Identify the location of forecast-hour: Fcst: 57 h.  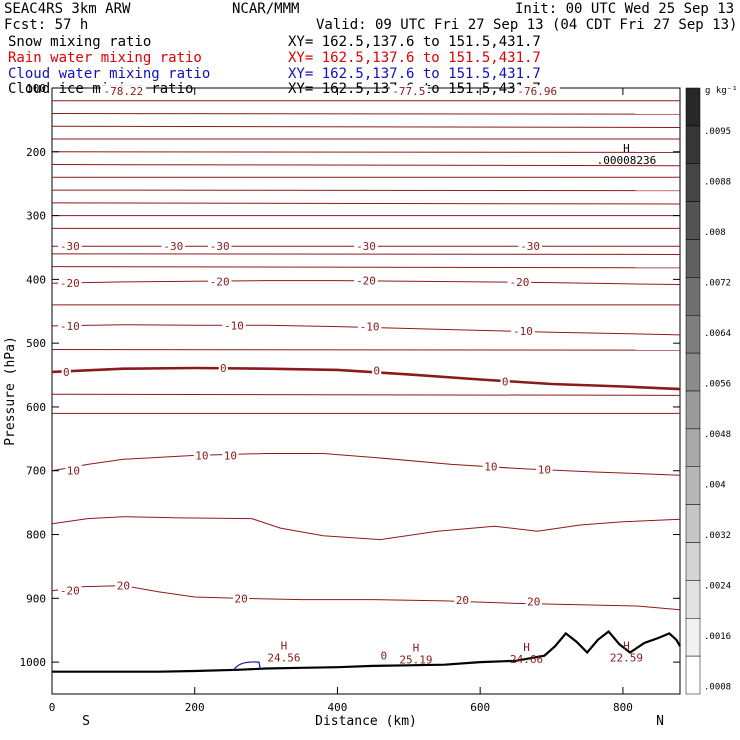
(46, 25).